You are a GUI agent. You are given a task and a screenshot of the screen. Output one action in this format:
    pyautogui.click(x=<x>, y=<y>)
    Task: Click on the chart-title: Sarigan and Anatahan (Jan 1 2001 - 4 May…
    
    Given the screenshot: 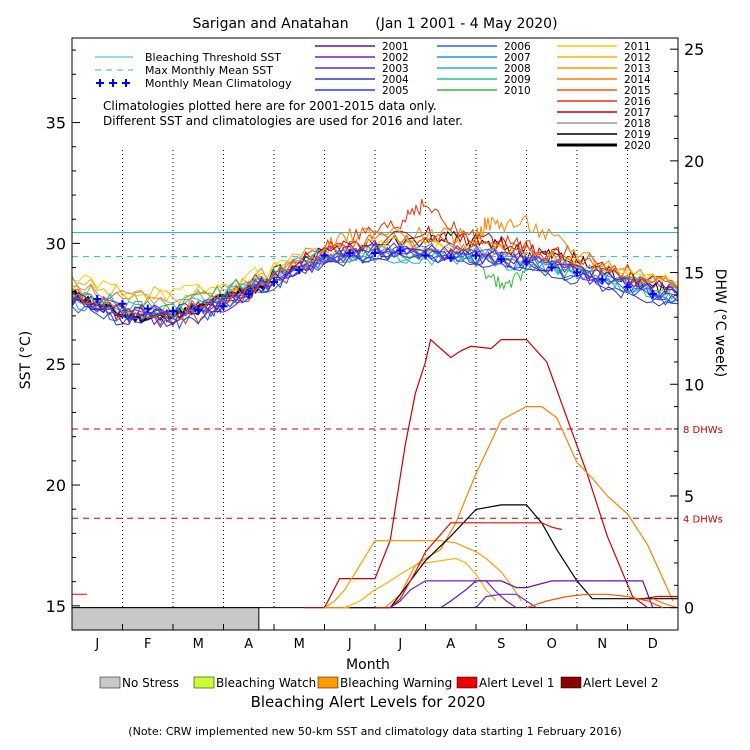 What is the action you would take?
    pyautogui.click(x=374, y=24)
    